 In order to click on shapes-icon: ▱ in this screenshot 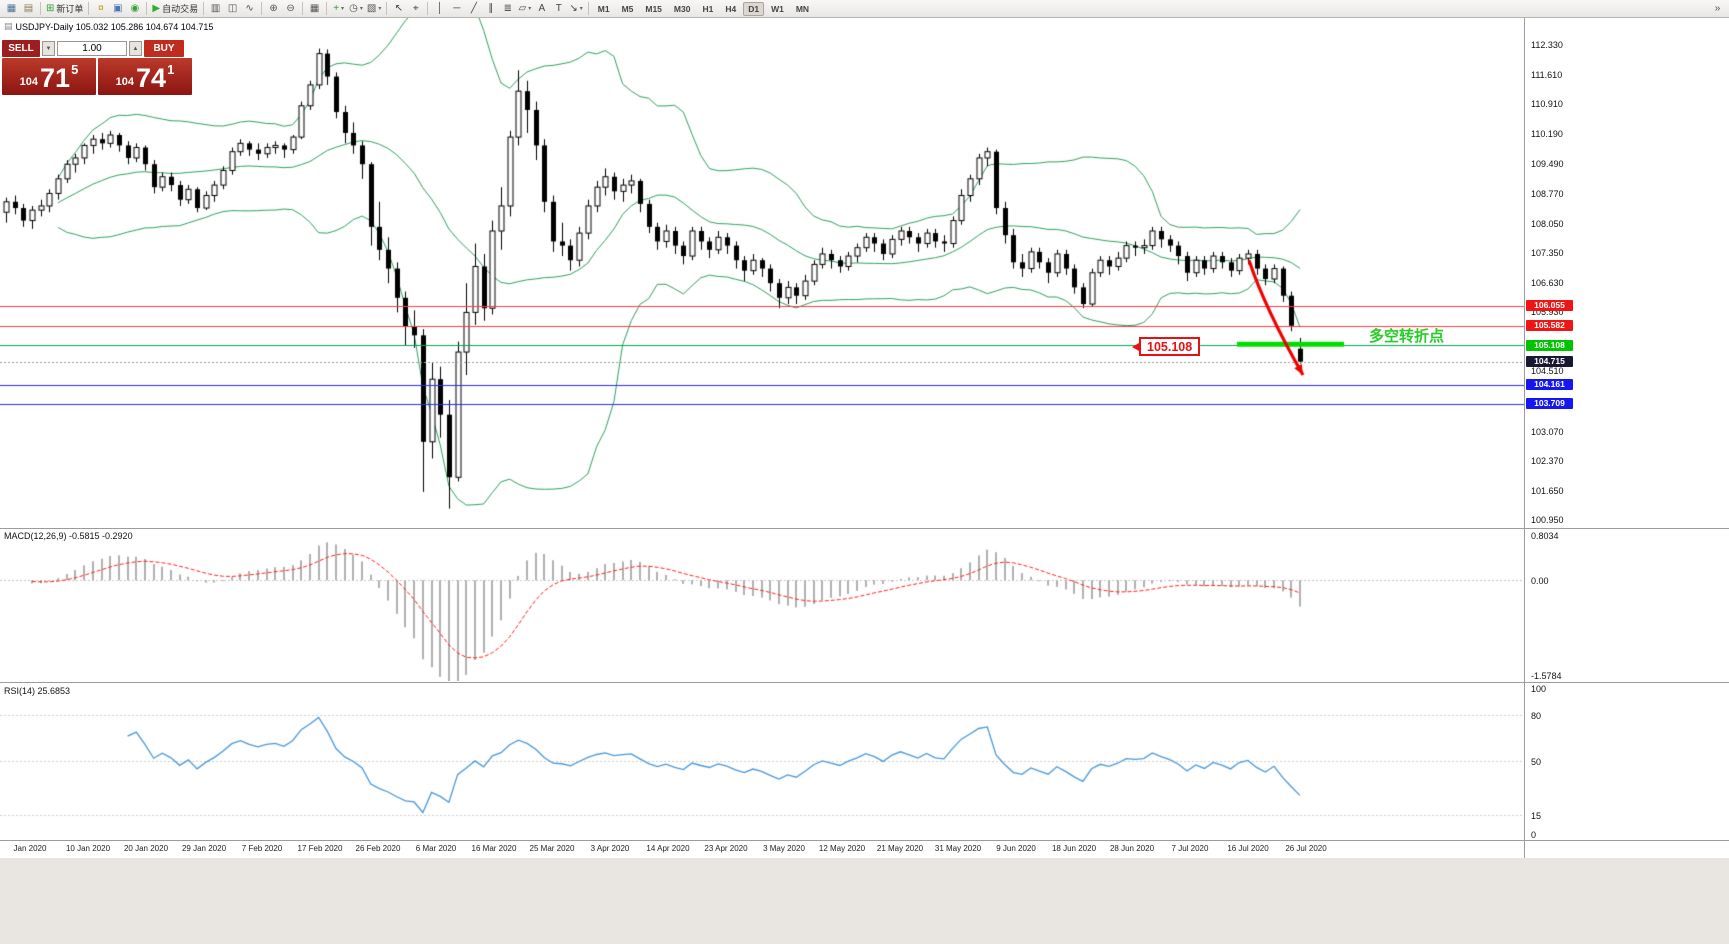, I will do `click(522, 8)`.